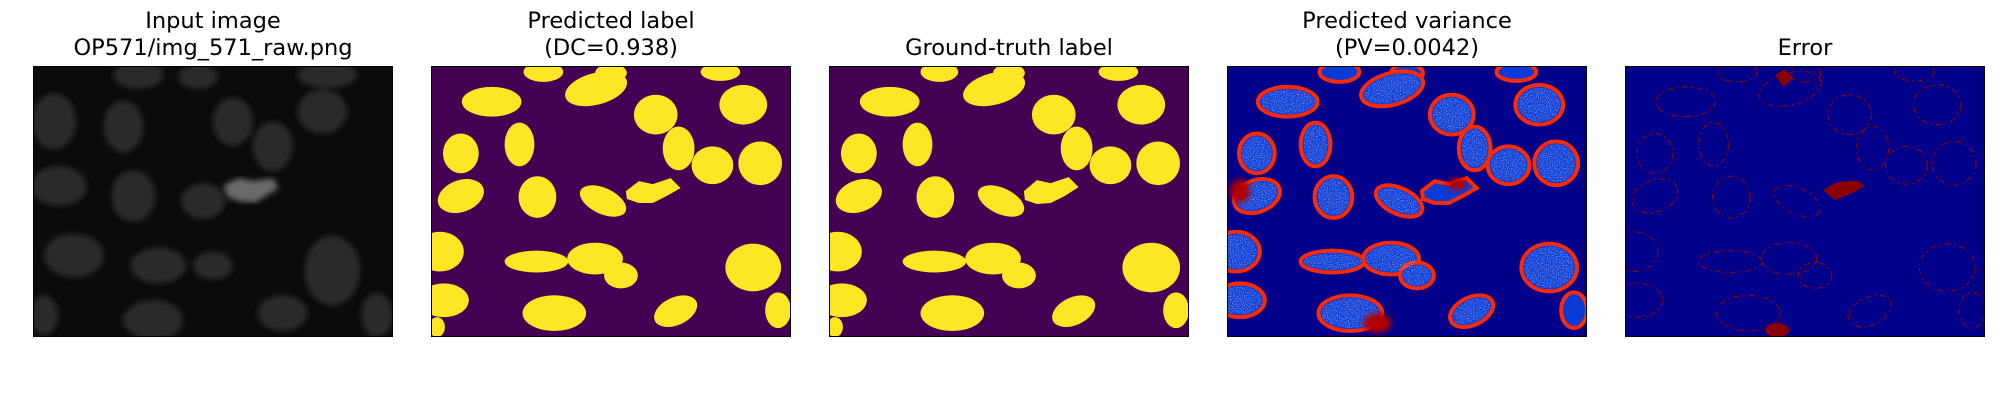  What do you see at coordinates (213, 48) in the screenshot?
I see `title-line-2: OP571/img_571_raw.png` at bounding box center [213, 48].